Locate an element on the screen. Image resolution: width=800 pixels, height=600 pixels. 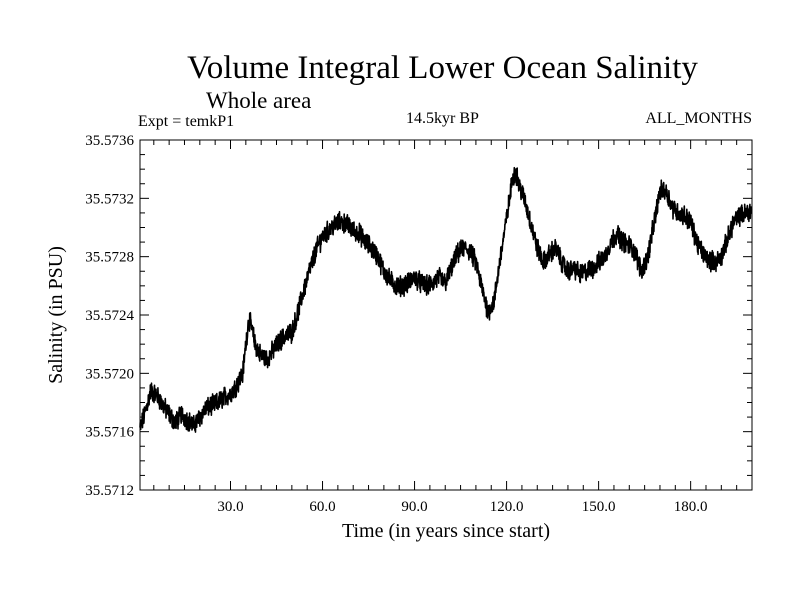
x-axis-title: Time (in years since start) is located at coordinates (446, 531).